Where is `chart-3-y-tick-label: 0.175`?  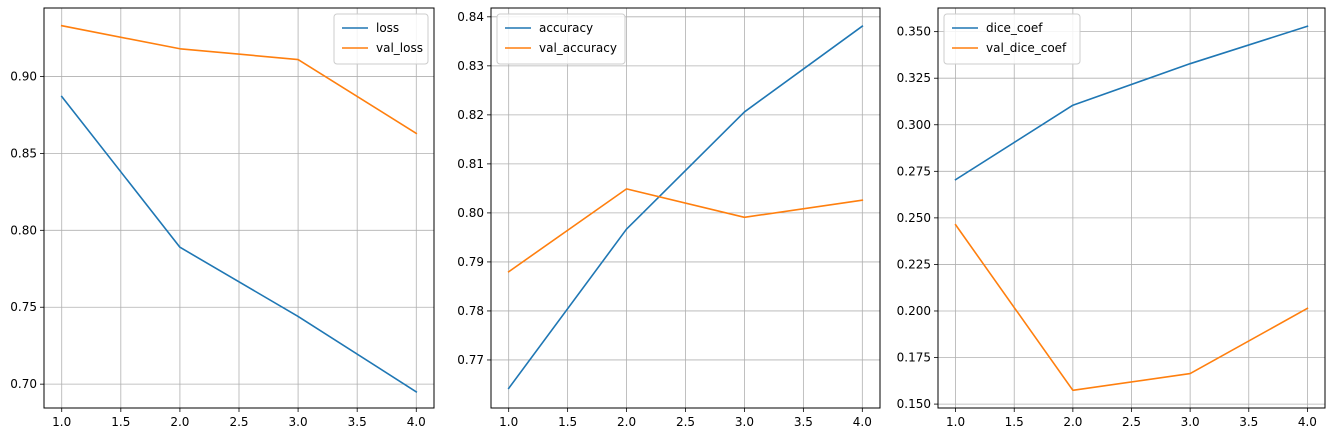
chart-3-y-tick-label: 0.175 is located at coordinates (914, 358).